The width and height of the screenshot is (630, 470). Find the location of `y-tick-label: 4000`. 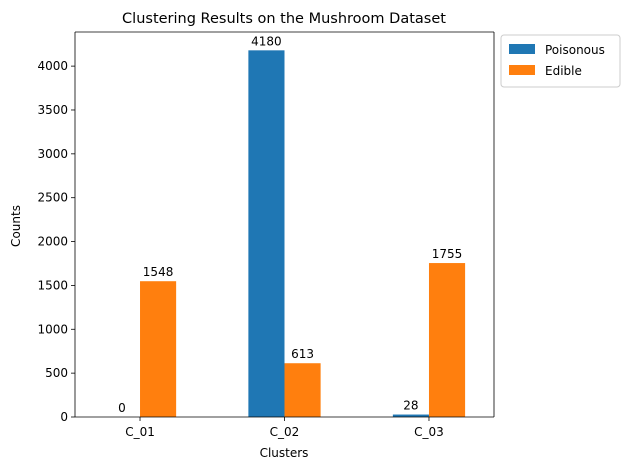

y-tick-label: 4000 is located at coordinates (52, 66).